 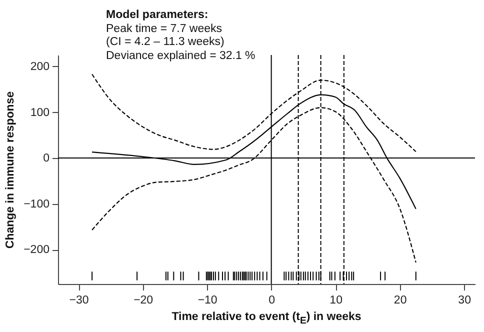 What do you see at coordinates (79, 300) in the screenshot?
I see `x-tick-label: −30` at bounding box center [79, 300].